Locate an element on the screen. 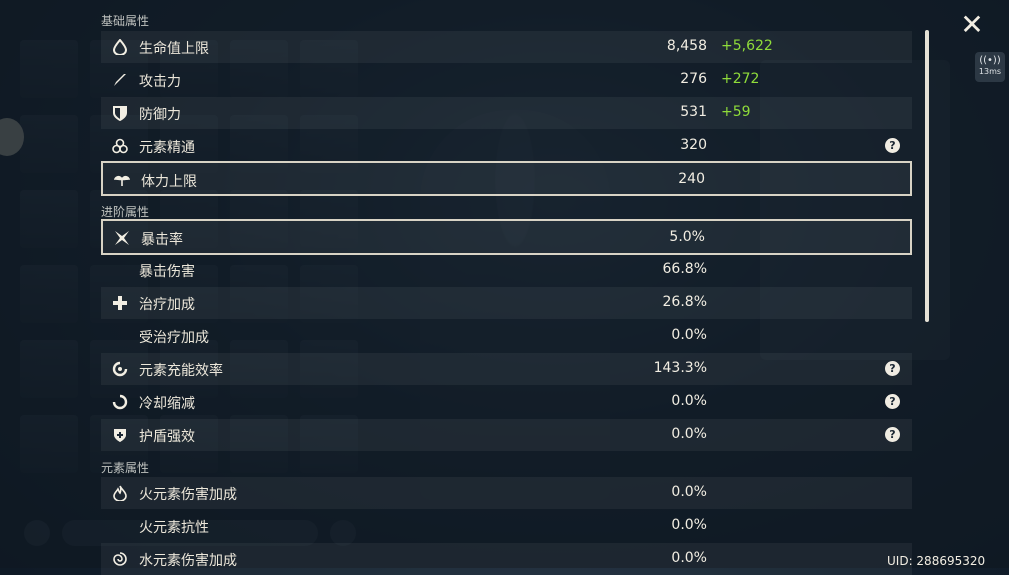 The image size is (1009, 575). stat-value: 143.3% is located at coordinates (680, 368).